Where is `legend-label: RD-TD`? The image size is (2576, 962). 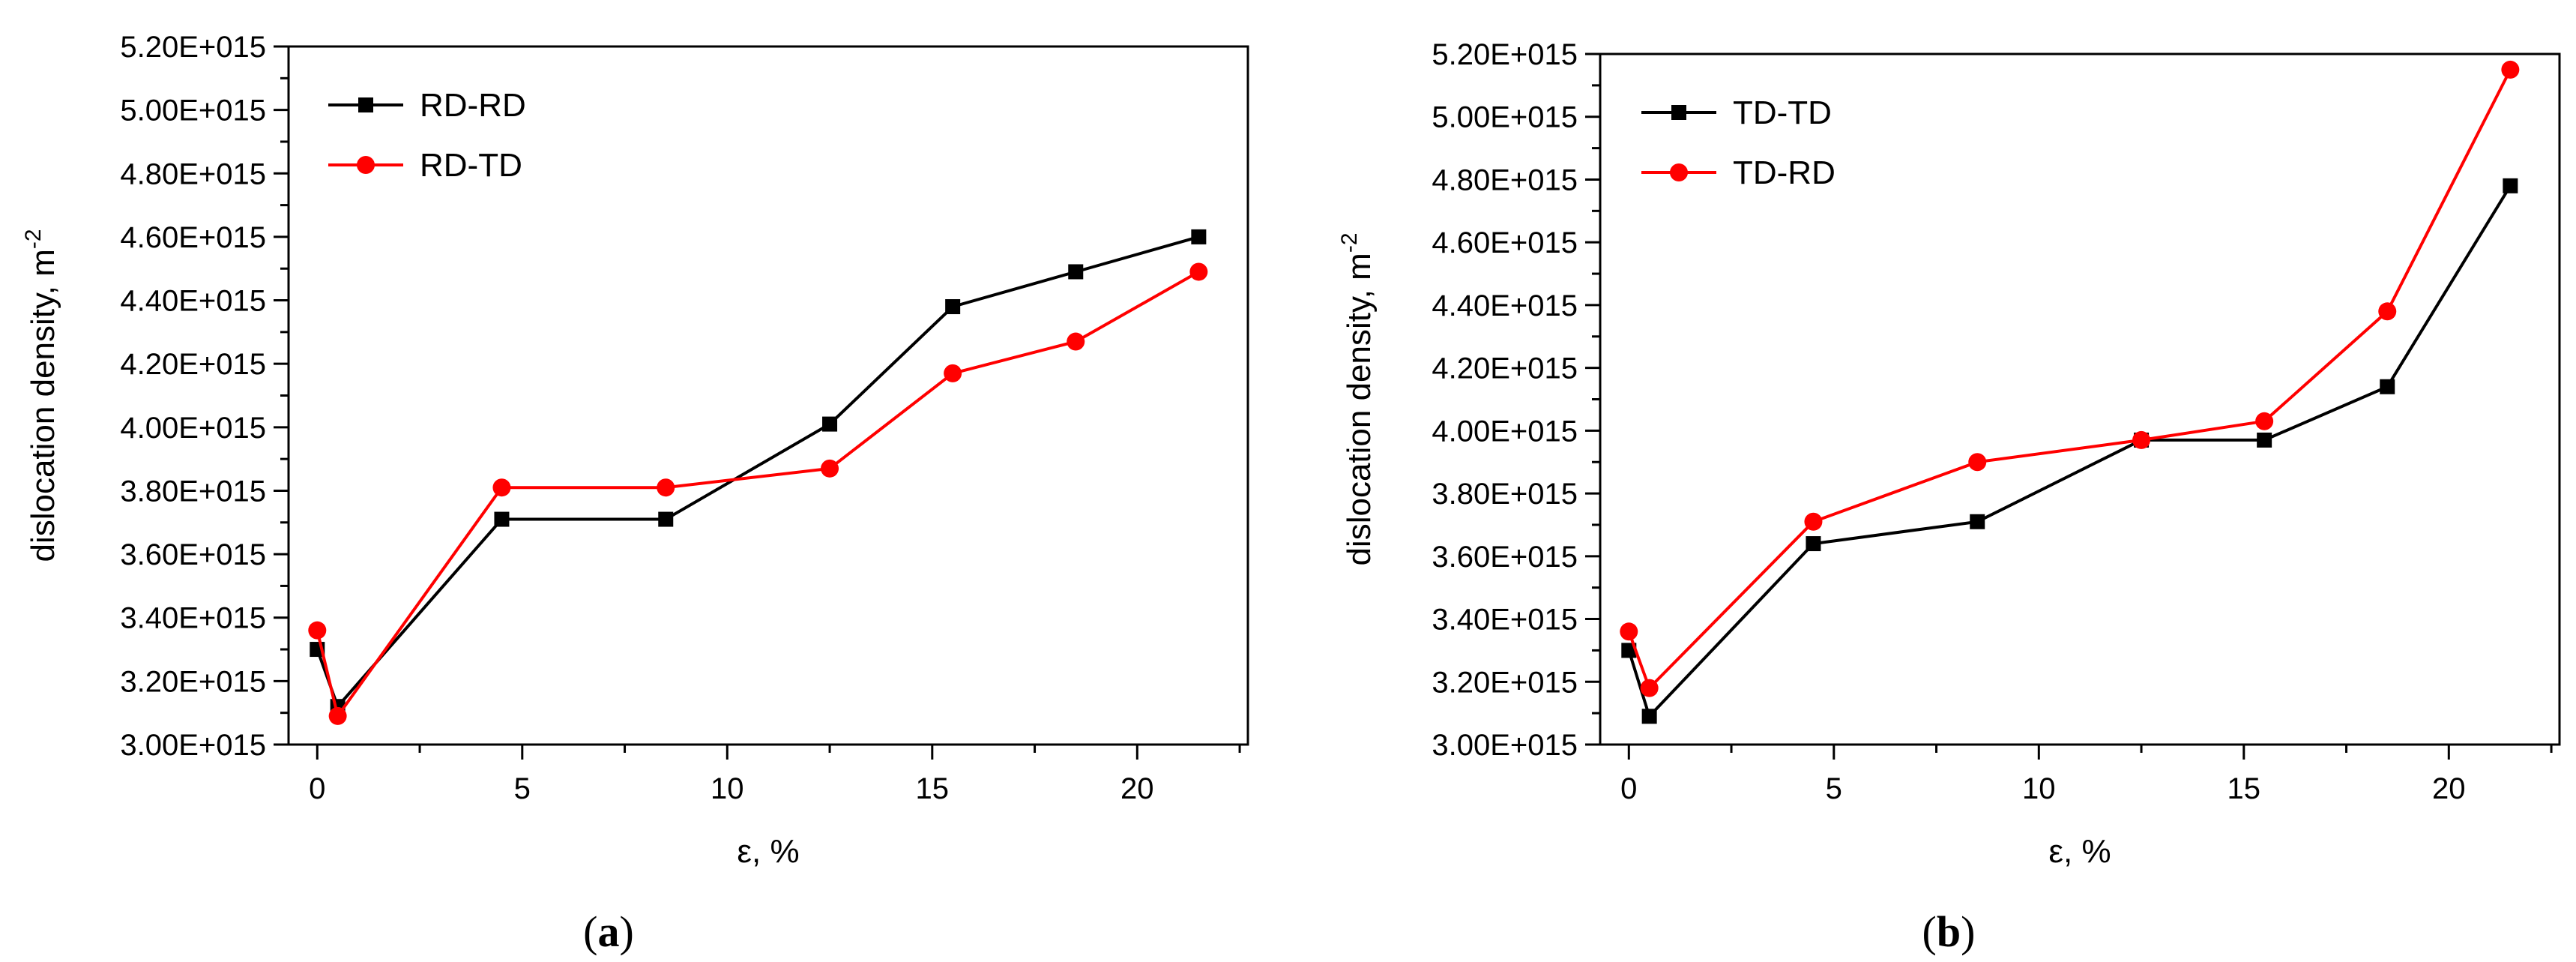
legend-label: RD-TD is located at coordinates (471, 165).